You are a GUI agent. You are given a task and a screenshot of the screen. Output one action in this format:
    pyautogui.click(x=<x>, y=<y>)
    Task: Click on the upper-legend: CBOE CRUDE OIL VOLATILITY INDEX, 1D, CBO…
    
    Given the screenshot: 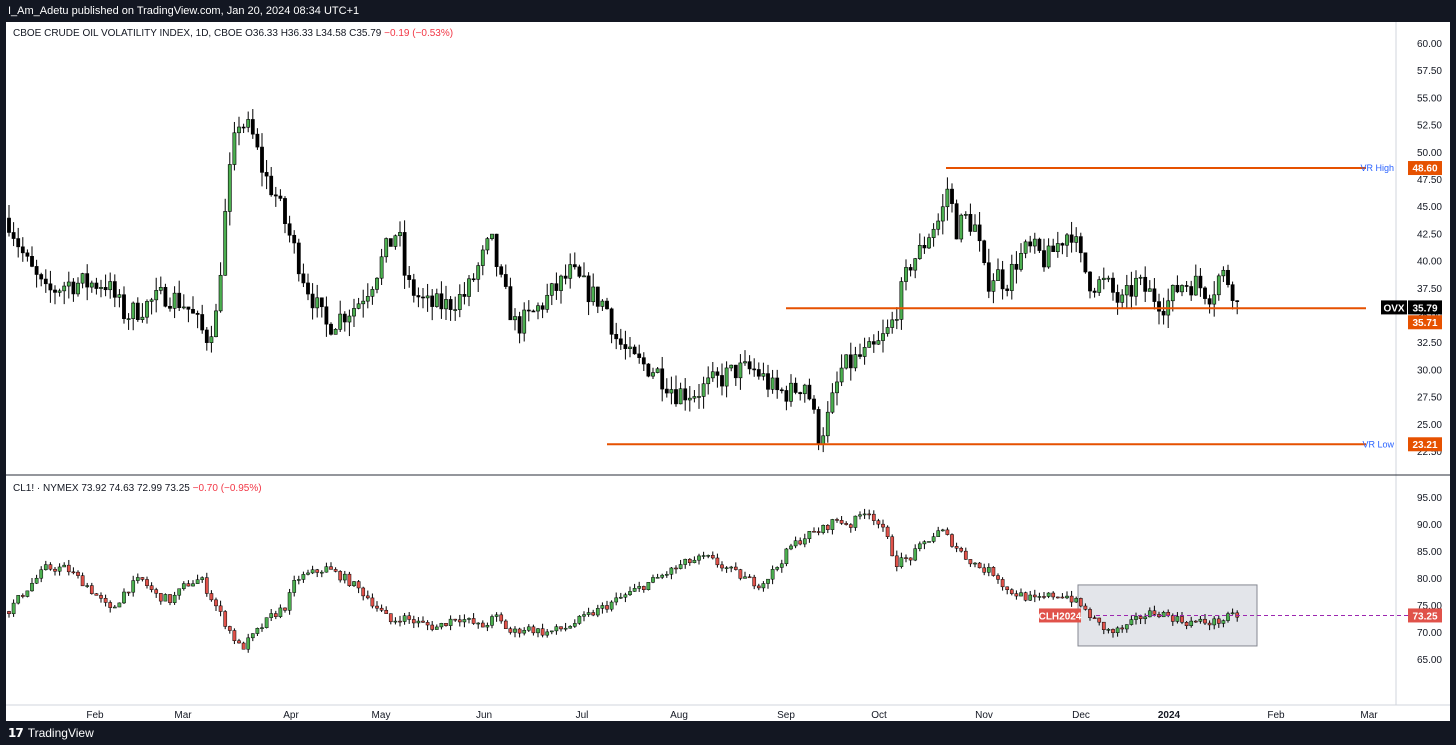 What is the action you would take?
    pyautogui.click(x=233, y=33)
    